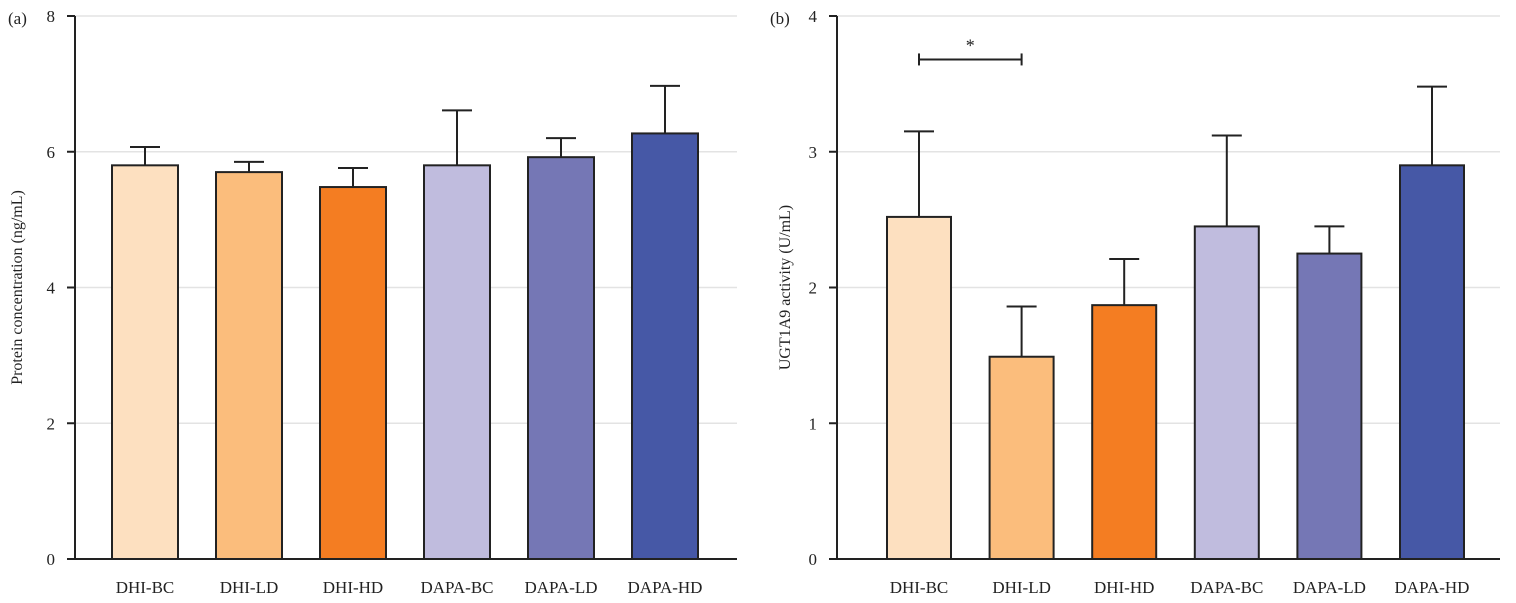 Image resolution: width=1516 pixels, height=603 pixels. What do you see at coordinates (17, 18) in the screenshot?
I see `panel-label: (a)` at bounding box center [17, 18].